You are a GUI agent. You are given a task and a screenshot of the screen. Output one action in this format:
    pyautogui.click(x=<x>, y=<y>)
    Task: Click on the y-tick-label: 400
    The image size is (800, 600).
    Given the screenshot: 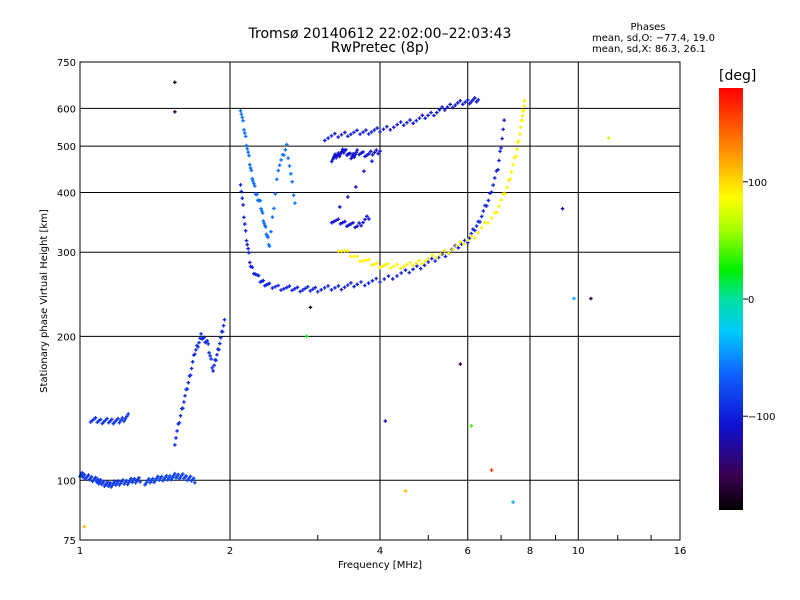 What is the action you would take?
    pyautogui.click(x=66, y=193)
    